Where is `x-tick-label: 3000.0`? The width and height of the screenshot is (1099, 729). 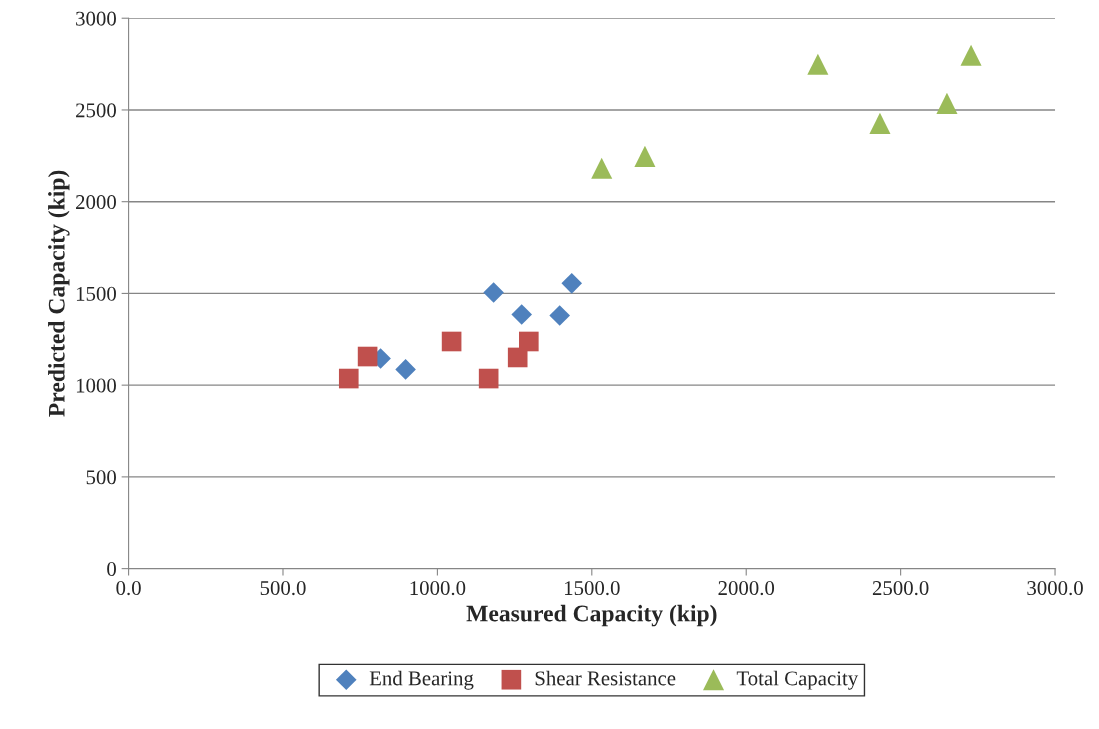
x-tick-label: 3000.0 is located at coordinates (1055, 588).